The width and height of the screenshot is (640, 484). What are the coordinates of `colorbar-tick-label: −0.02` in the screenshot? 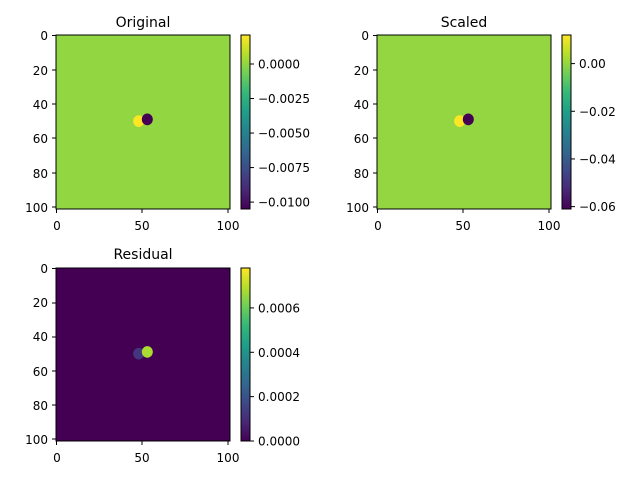 It's located at (597, 112).